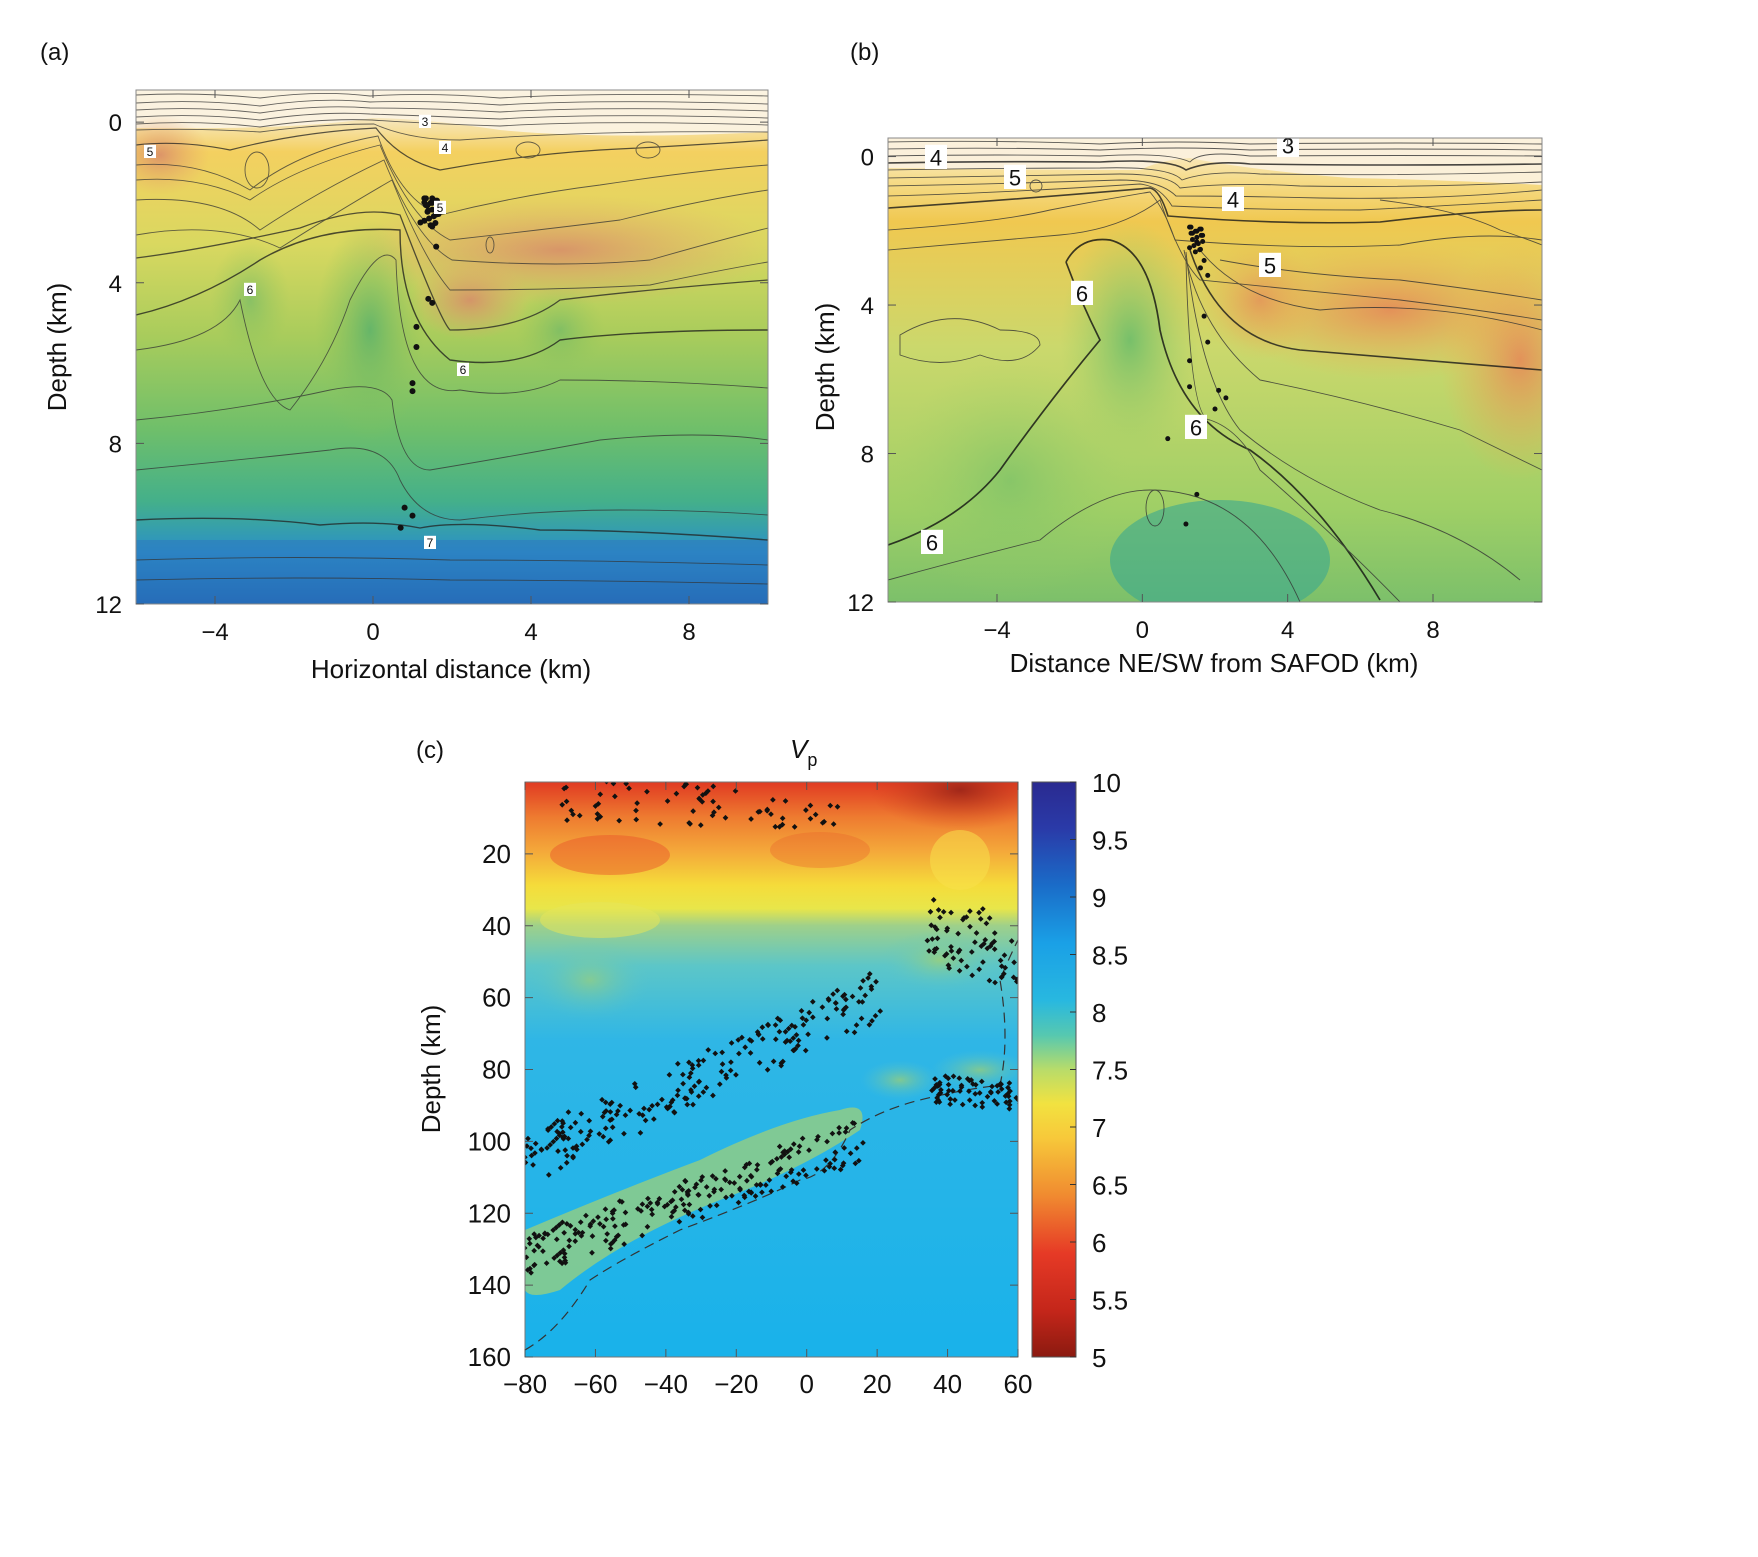  I want to click on panel-b-xlabel: Distance NE/SW from SAFOD (km), so click(1214, 663).